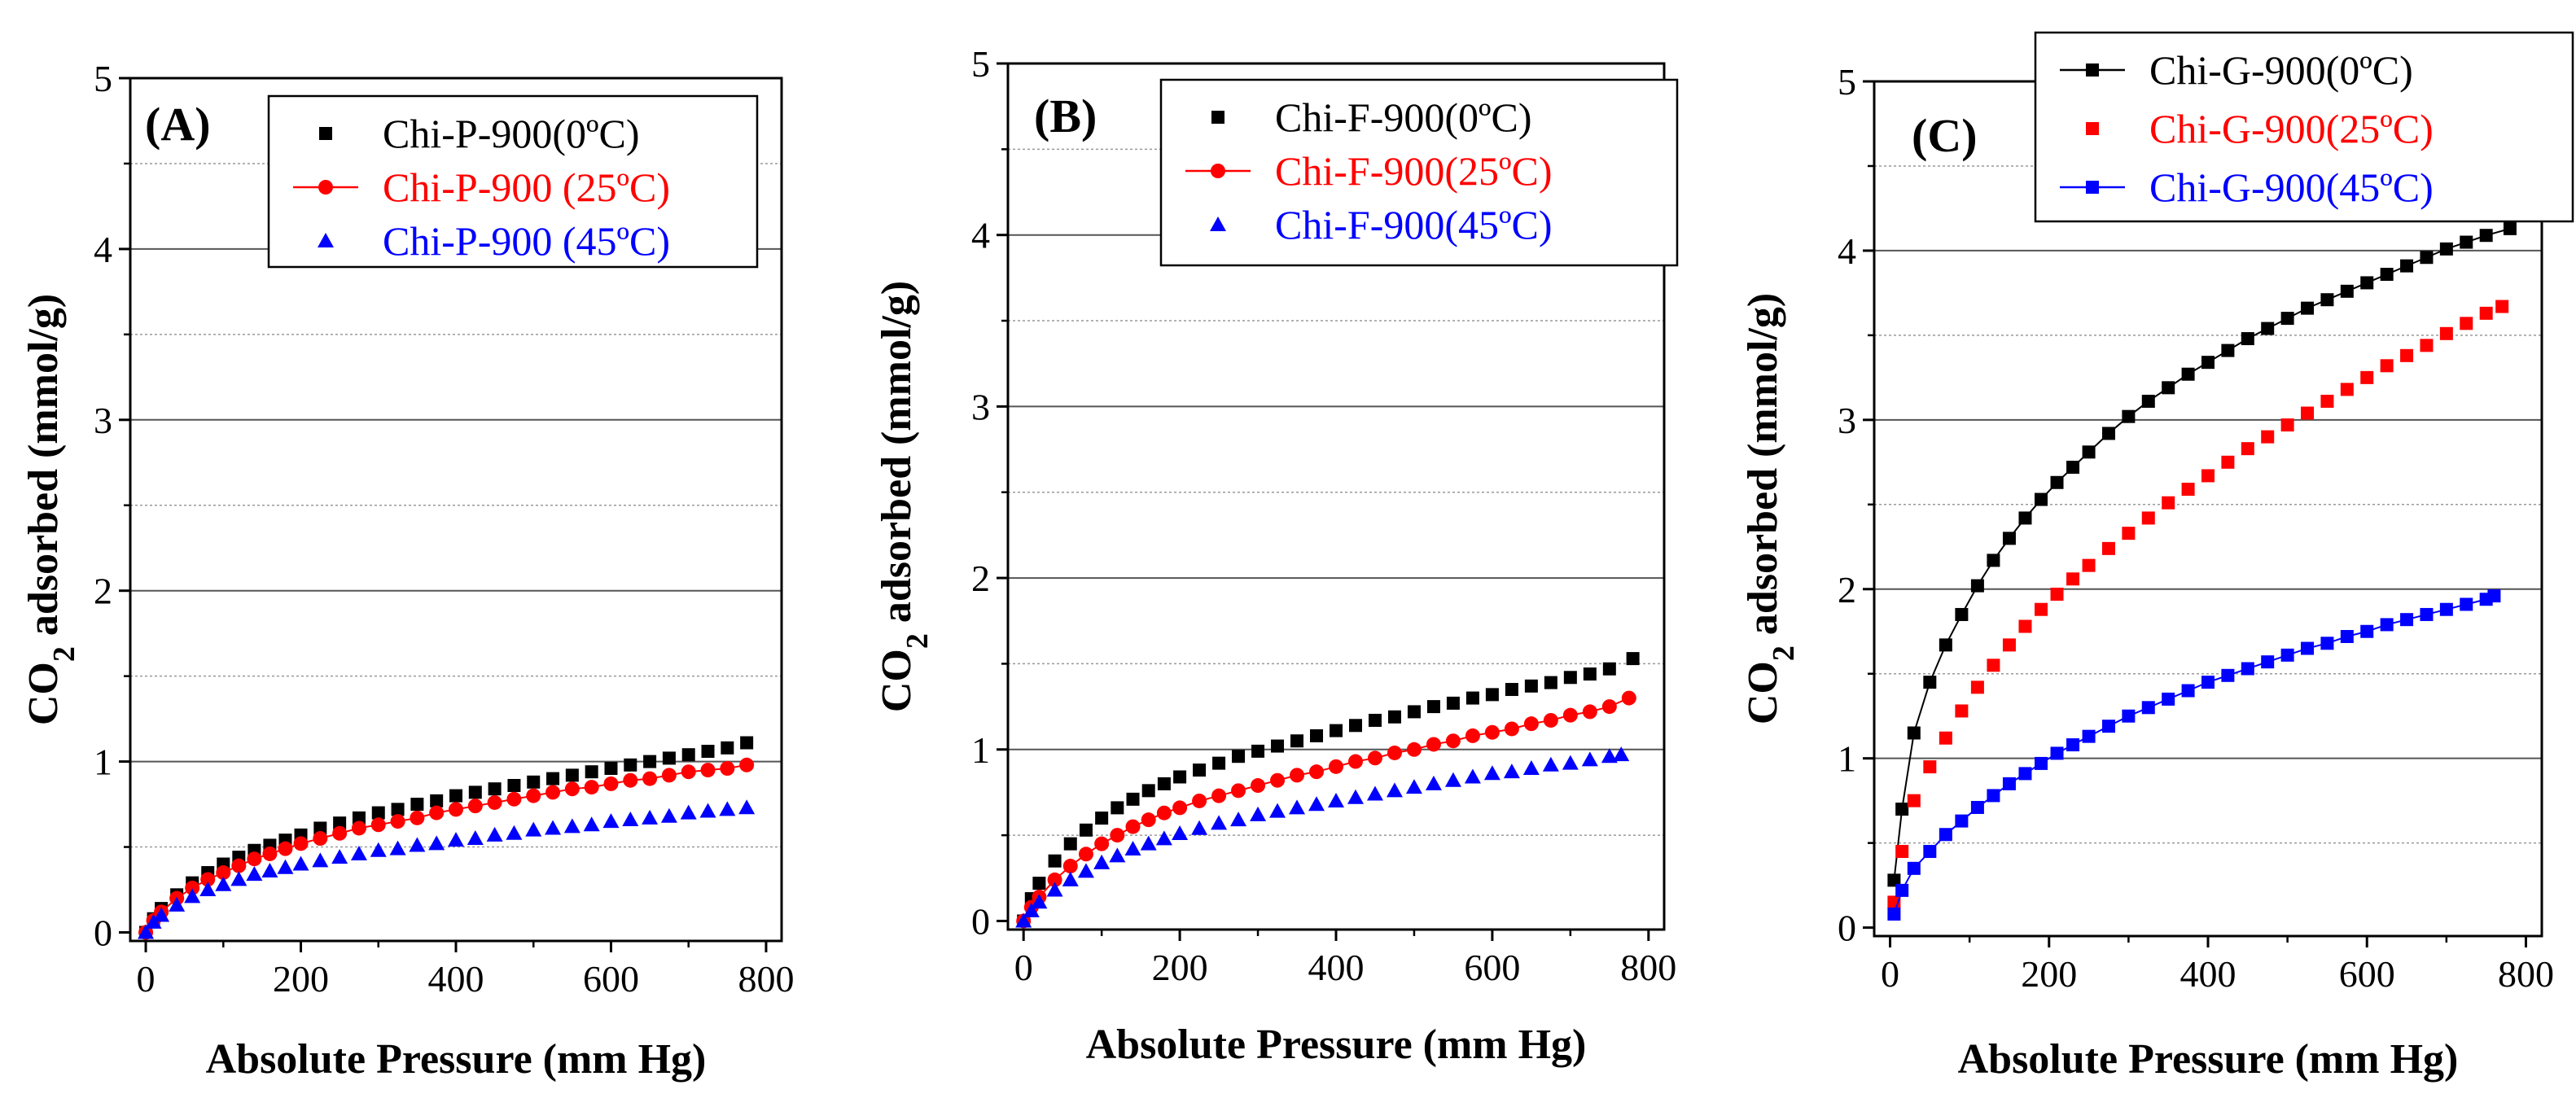 This screenshot has height=1107, width=2576. Describe the element at coordinates (1403, 117) in the screenshot. I see `legend-entry-label: Chi-F-900(0ºC)` at that location.